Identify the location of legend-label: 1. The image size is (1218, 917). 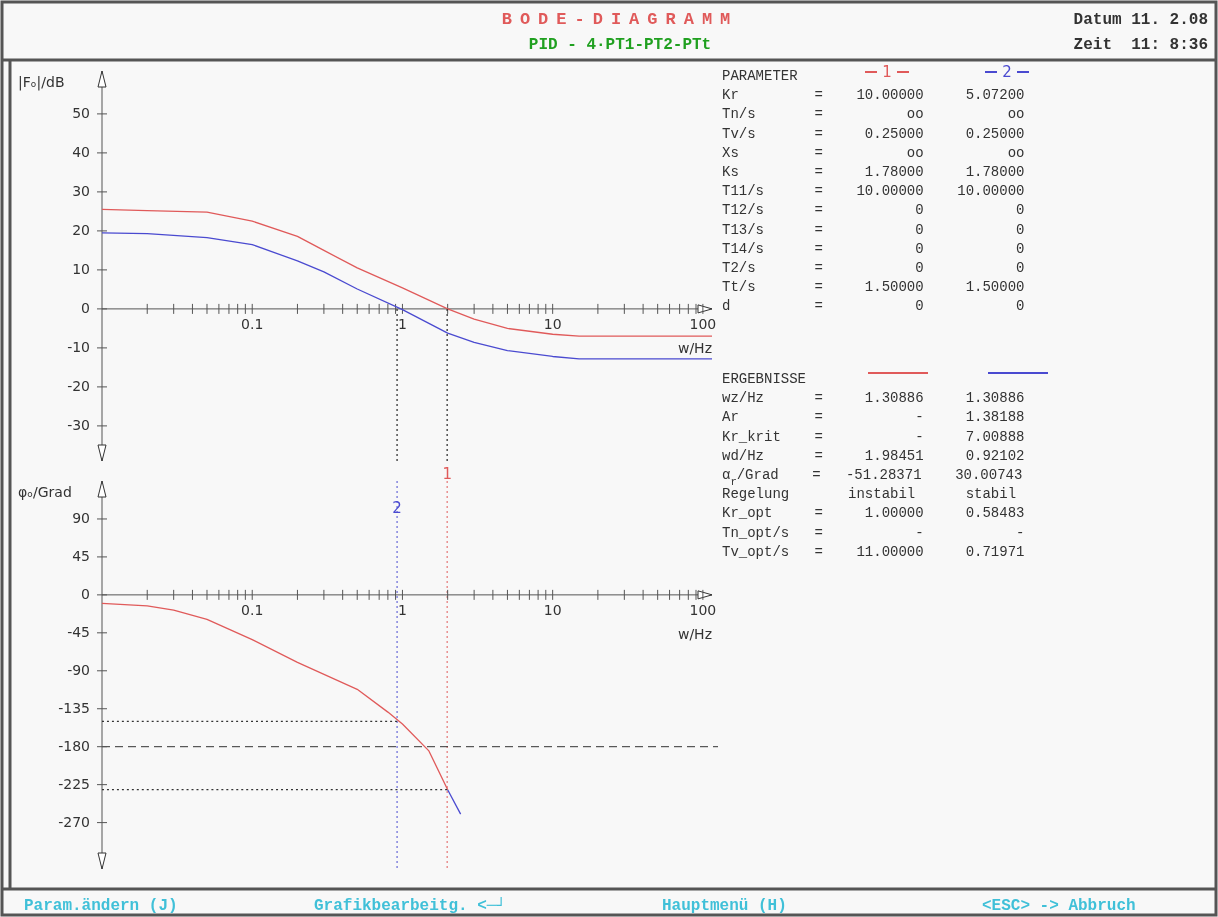
(887, 72).